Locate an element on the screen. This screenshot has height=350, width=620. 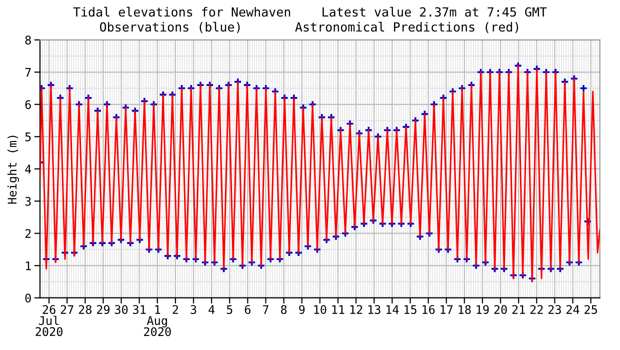
x-tick-label: 30 is located at coordinates (121, 309).